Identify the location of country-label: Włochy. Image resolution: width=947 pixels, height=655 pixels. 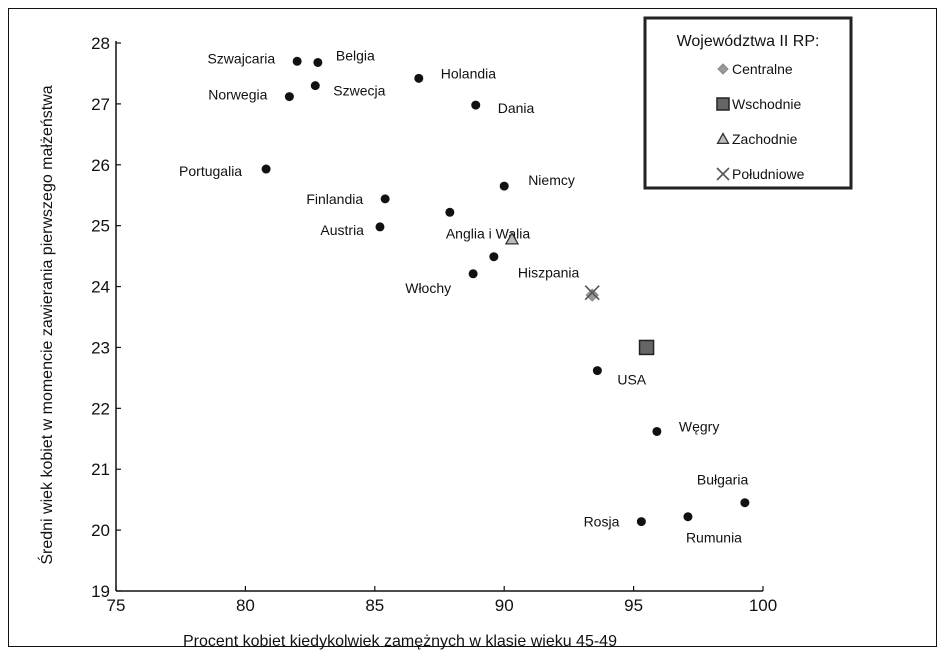
(428, 288).